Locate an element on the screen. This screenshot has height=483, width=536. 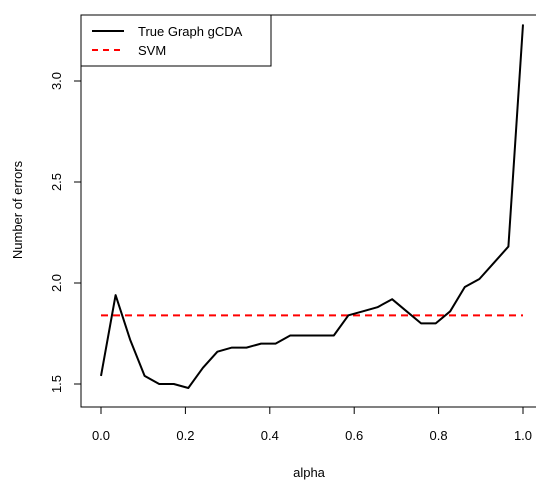
legend-label-svm: SVM is located at coordinates (152, 50).